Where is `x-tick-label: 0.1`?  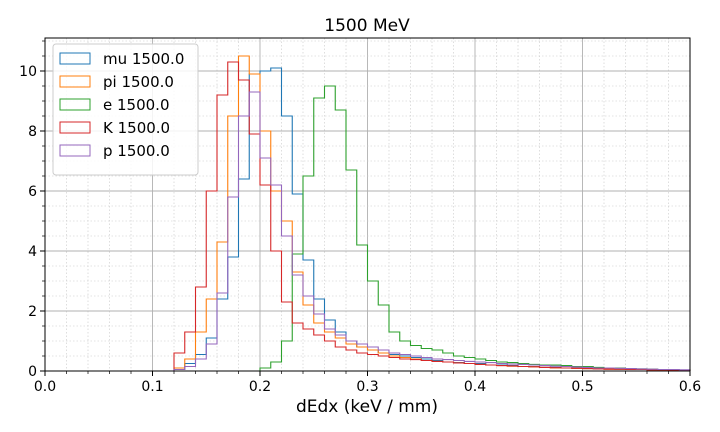
x-tick-label: 0.1 is located at coordinates (152, 387).